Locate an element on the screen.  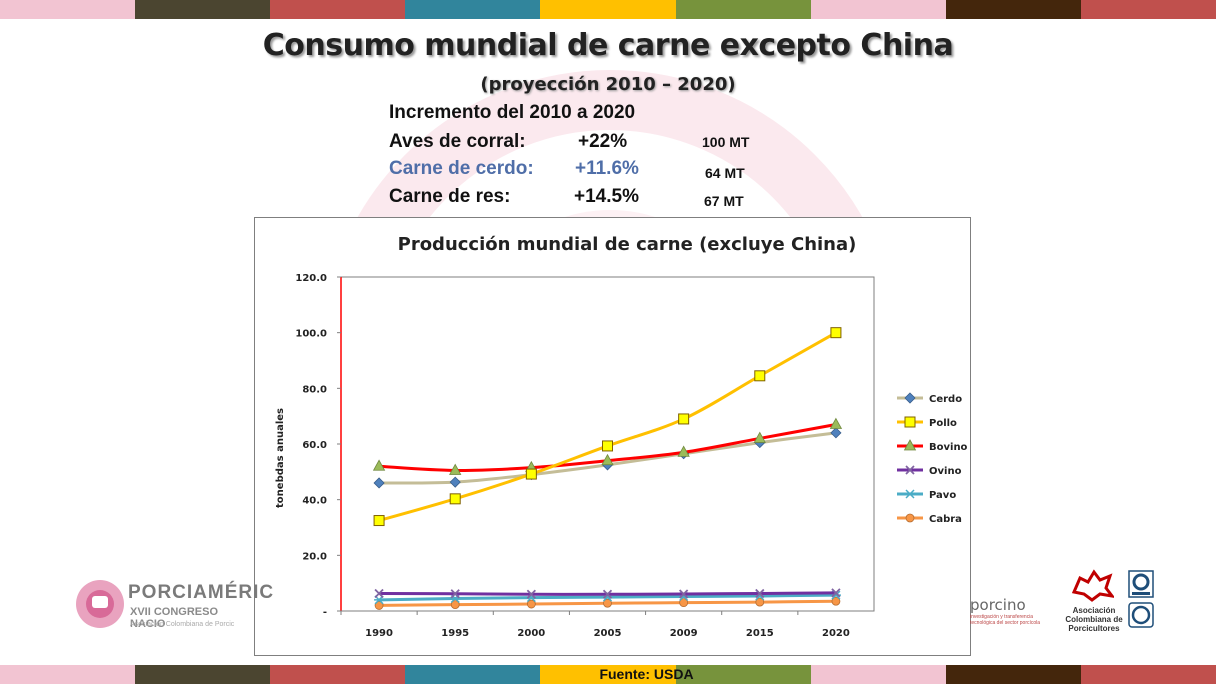
source-label: Fuente: USDA is located at coordinates (646, 674).